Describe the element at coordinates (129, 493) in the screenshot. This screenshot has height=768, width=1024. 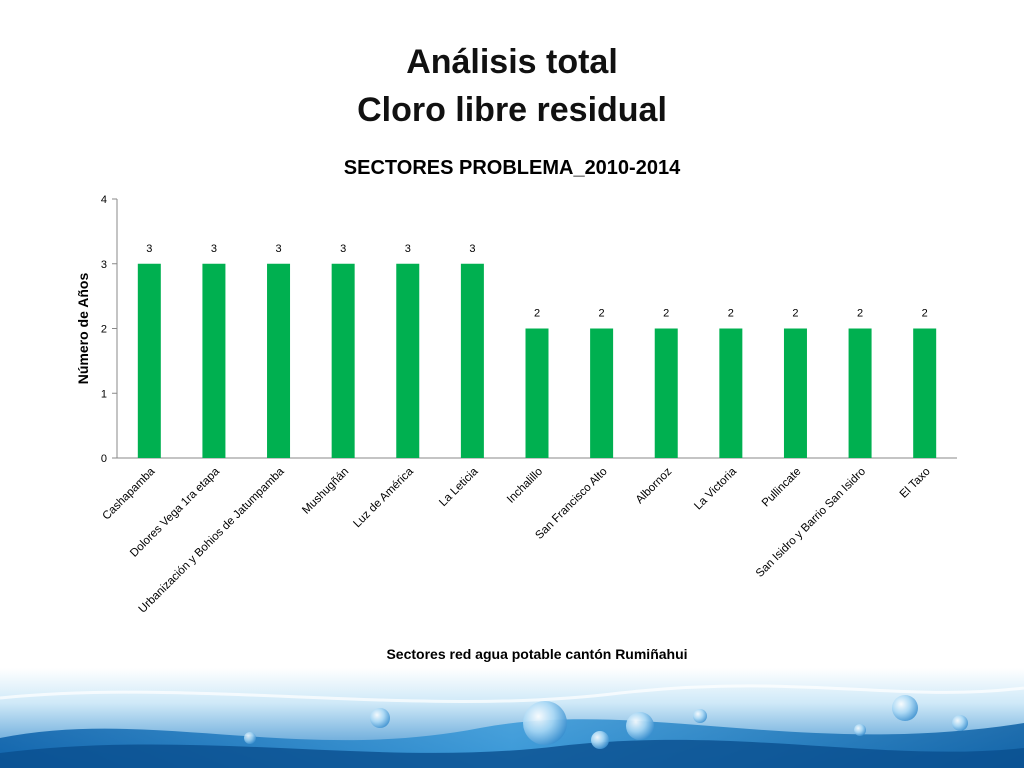
I see `x-category-label: Cashapamba` at that location.